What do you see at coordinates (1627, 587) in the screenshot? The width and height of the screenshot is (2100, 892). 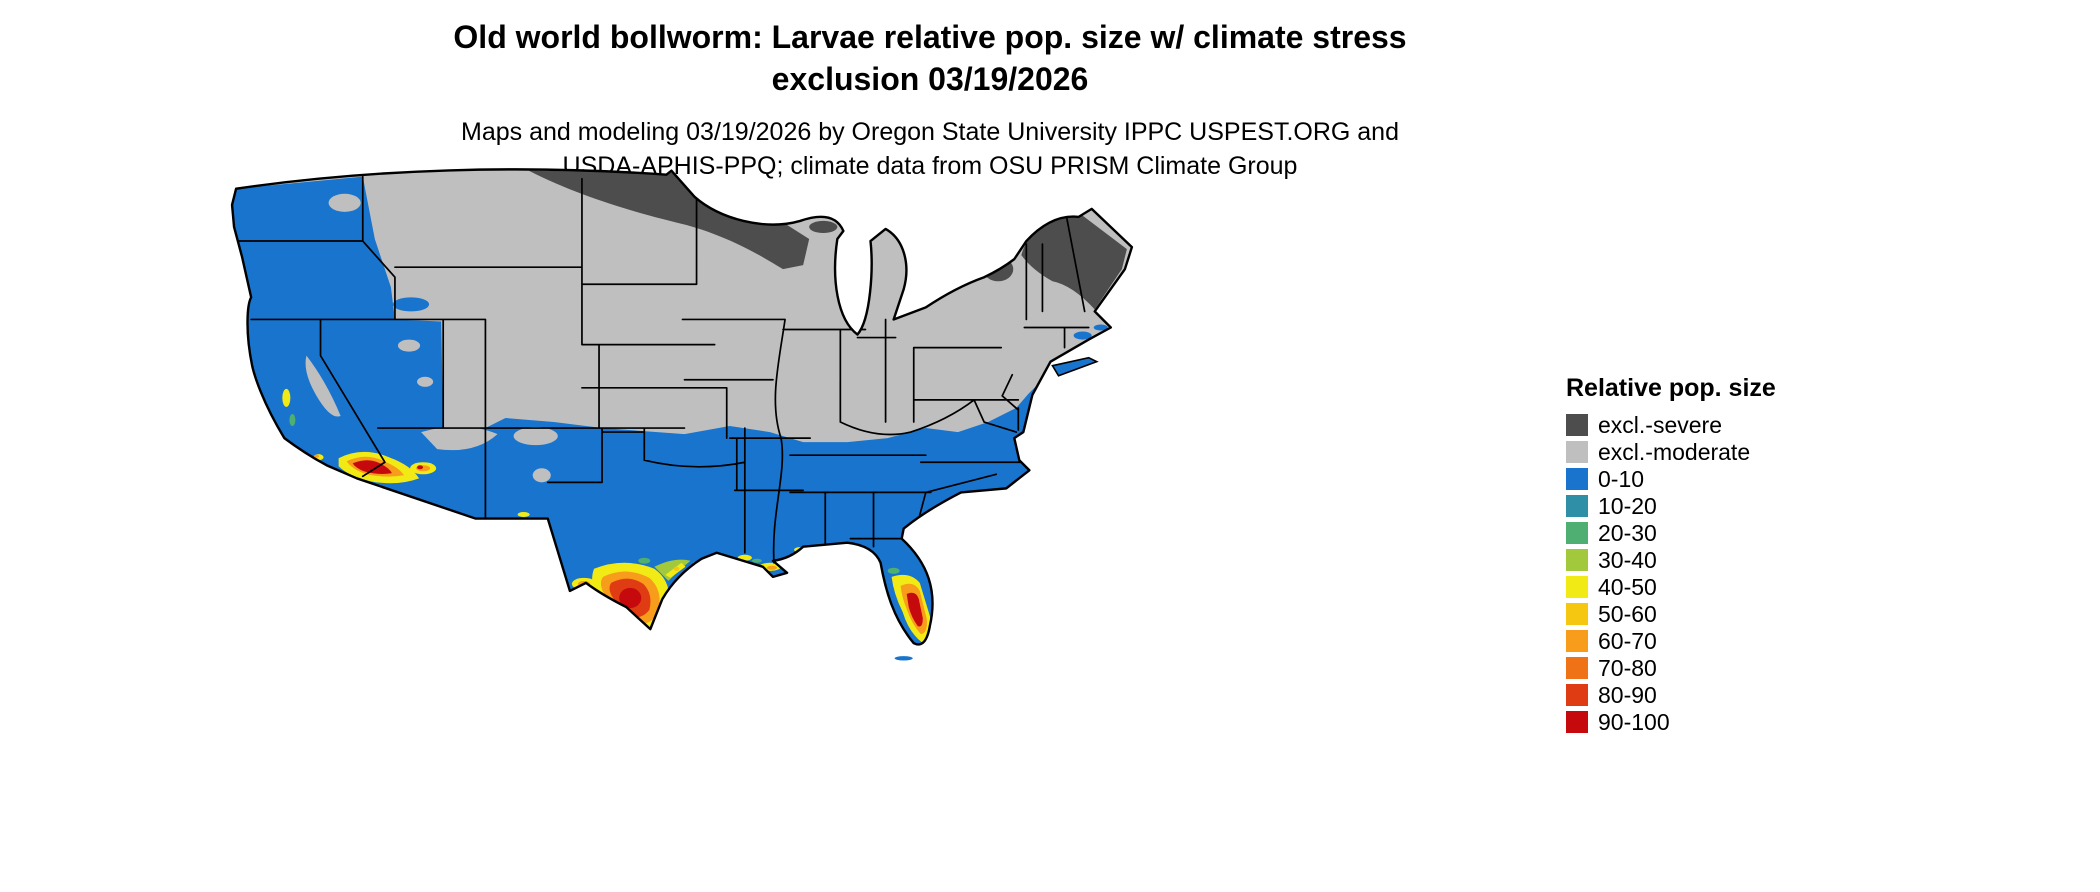 I see `legend-label-40-50: 40-50` at bounding box center [1627, 587].